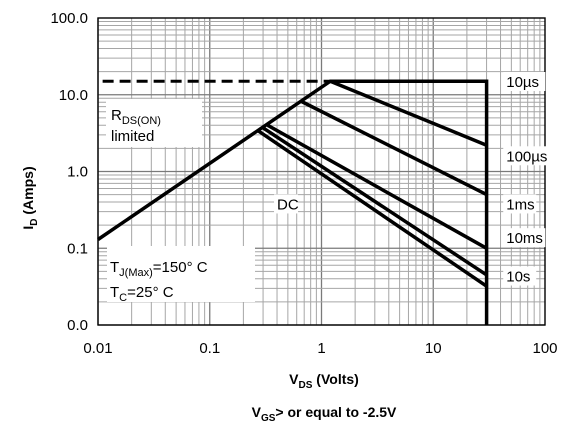  I want to click on x-tick-label: 10, so click(433, 348).